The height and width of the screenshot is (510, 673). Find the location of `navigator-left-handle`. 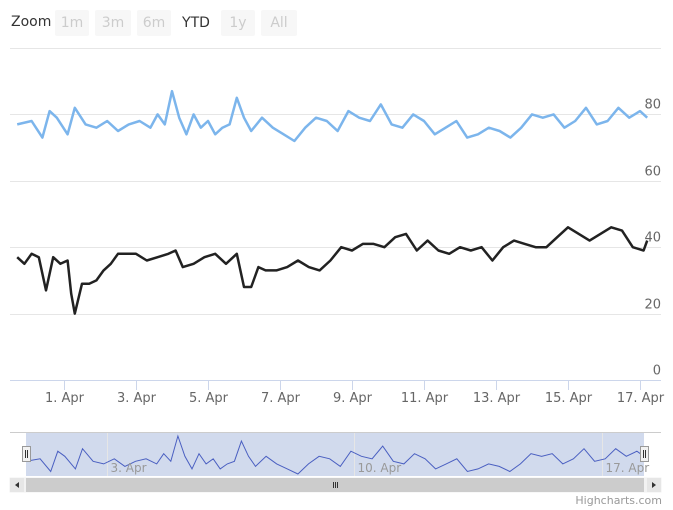

navigator-left-handle is located at coordinates (26, 454).